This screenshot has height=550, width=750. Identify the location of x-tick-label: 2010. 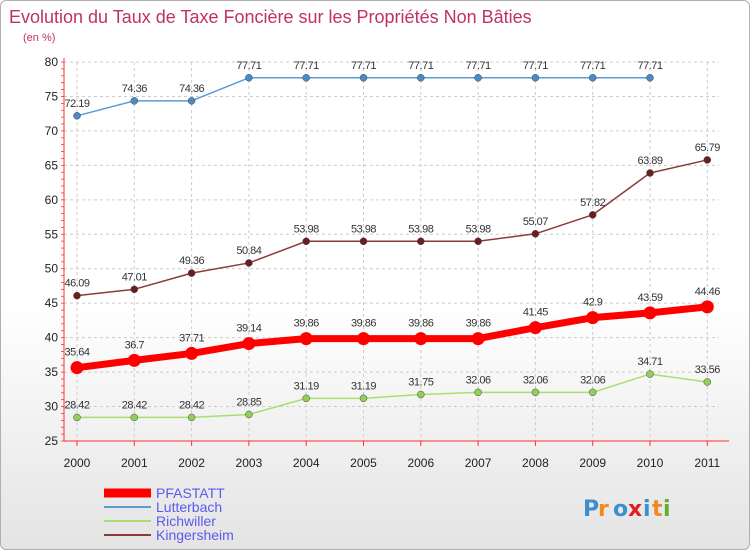
(650, 463).